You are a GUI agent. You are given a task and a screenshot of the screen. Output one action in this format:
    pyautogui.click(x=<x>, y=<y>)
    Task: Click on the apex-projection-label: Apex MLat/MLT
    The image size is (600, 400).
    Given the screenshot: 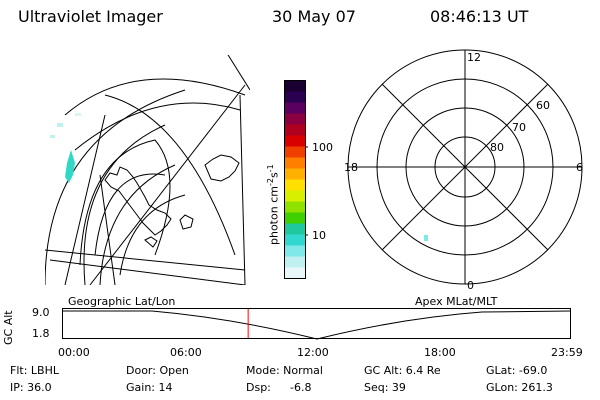 What is the action you would take?
    pyautogui.click(x=456, y=301)
    